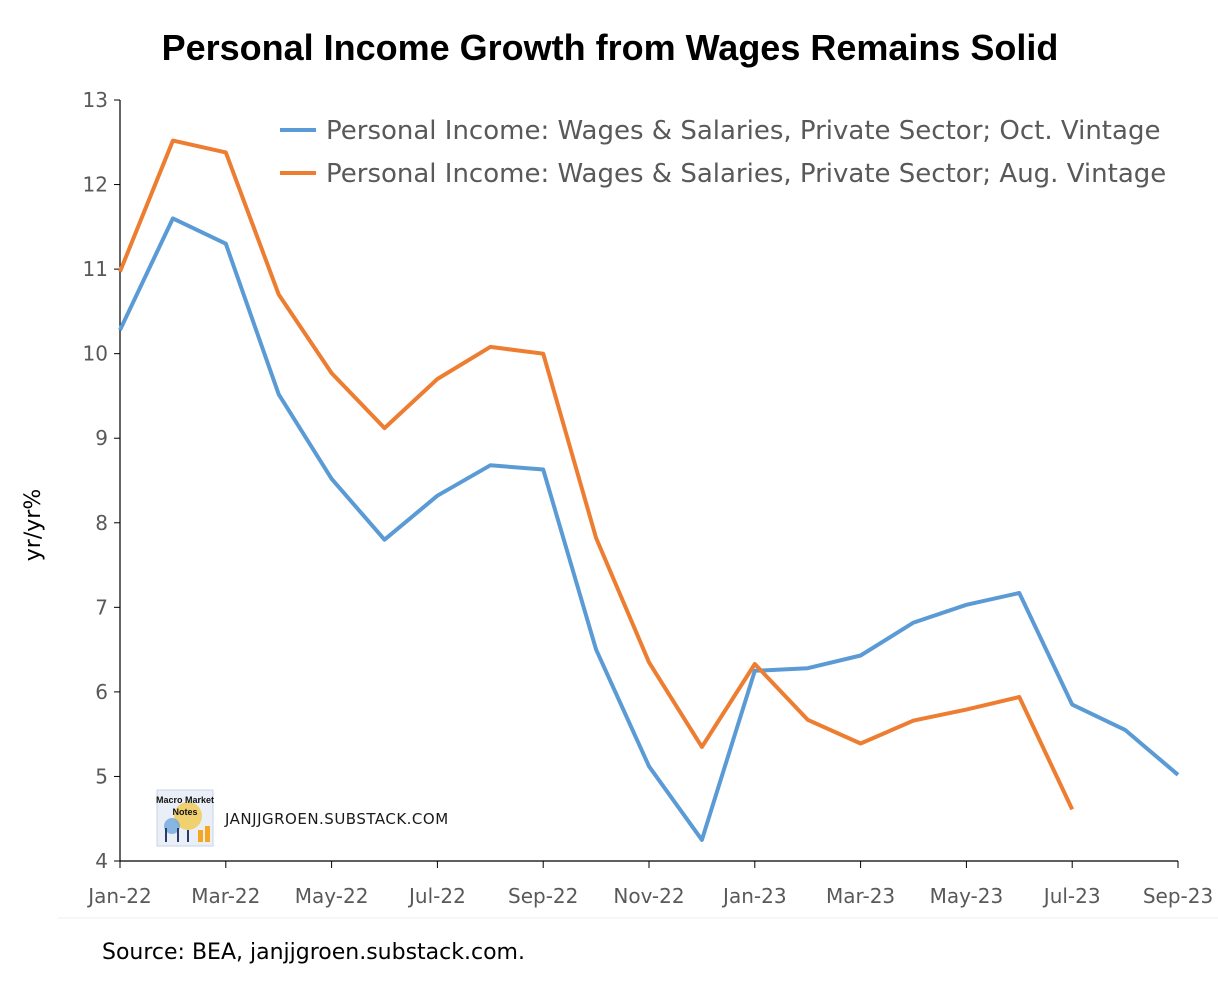 The image size is (1218, 996). I want to click on x-tick-label: Nov-22, so click(648, 896).